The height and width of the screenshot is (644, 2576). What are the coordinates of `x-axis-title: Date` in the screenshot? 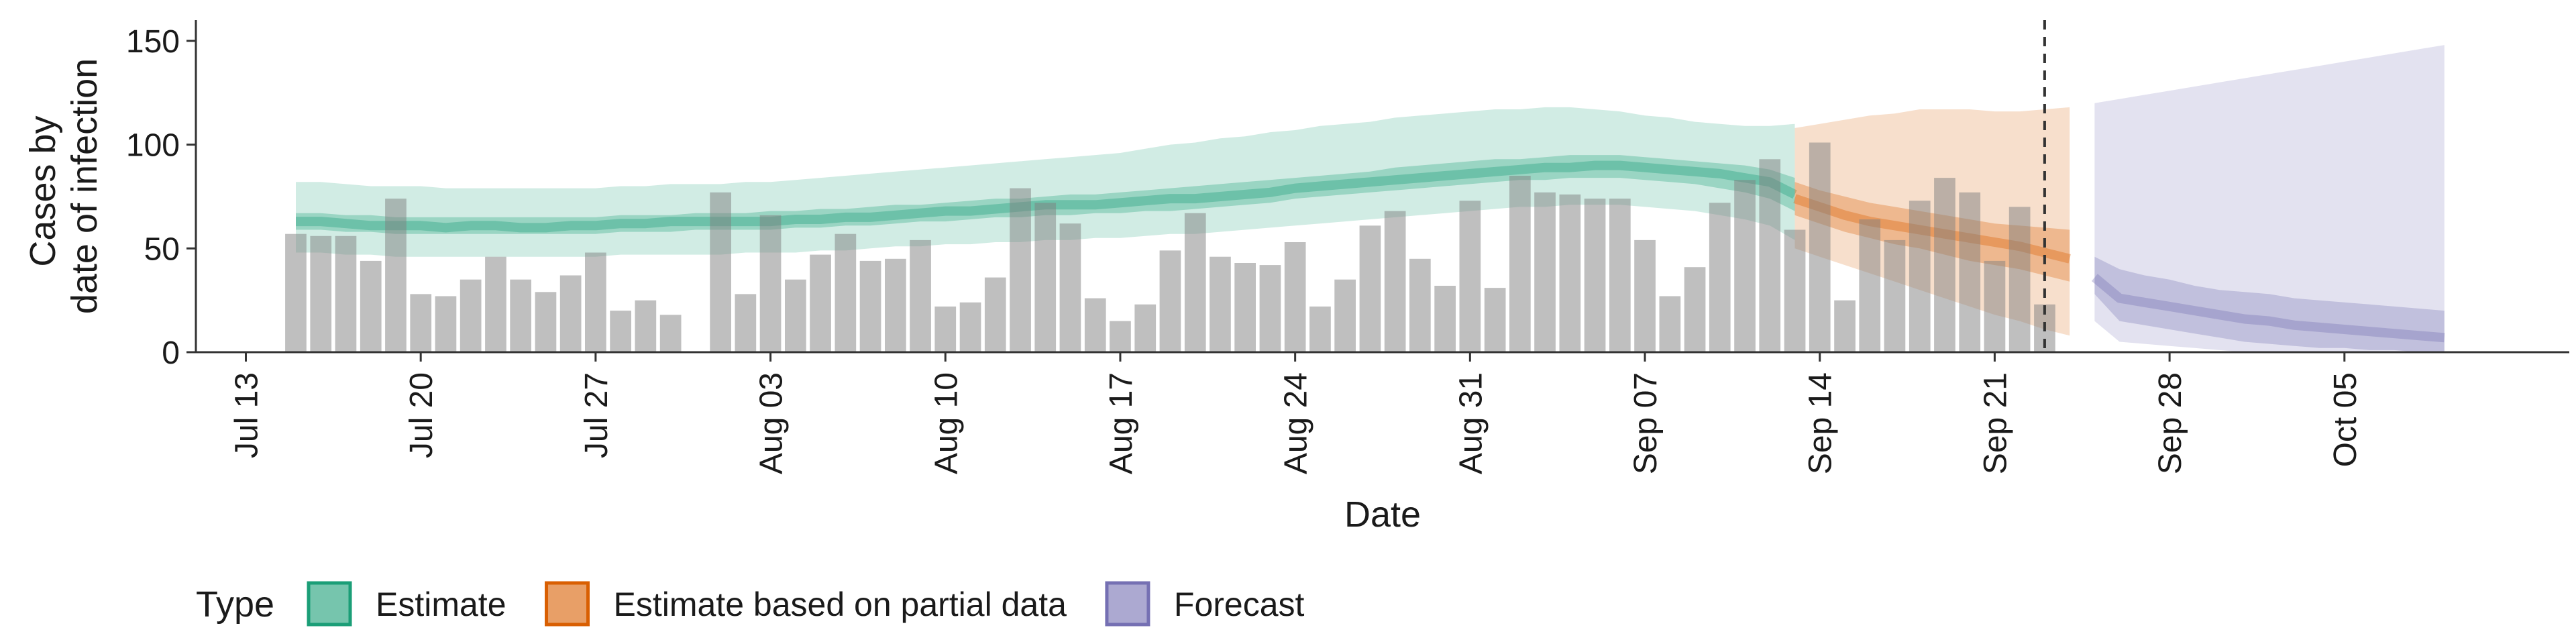 It's located at (1382, 514).